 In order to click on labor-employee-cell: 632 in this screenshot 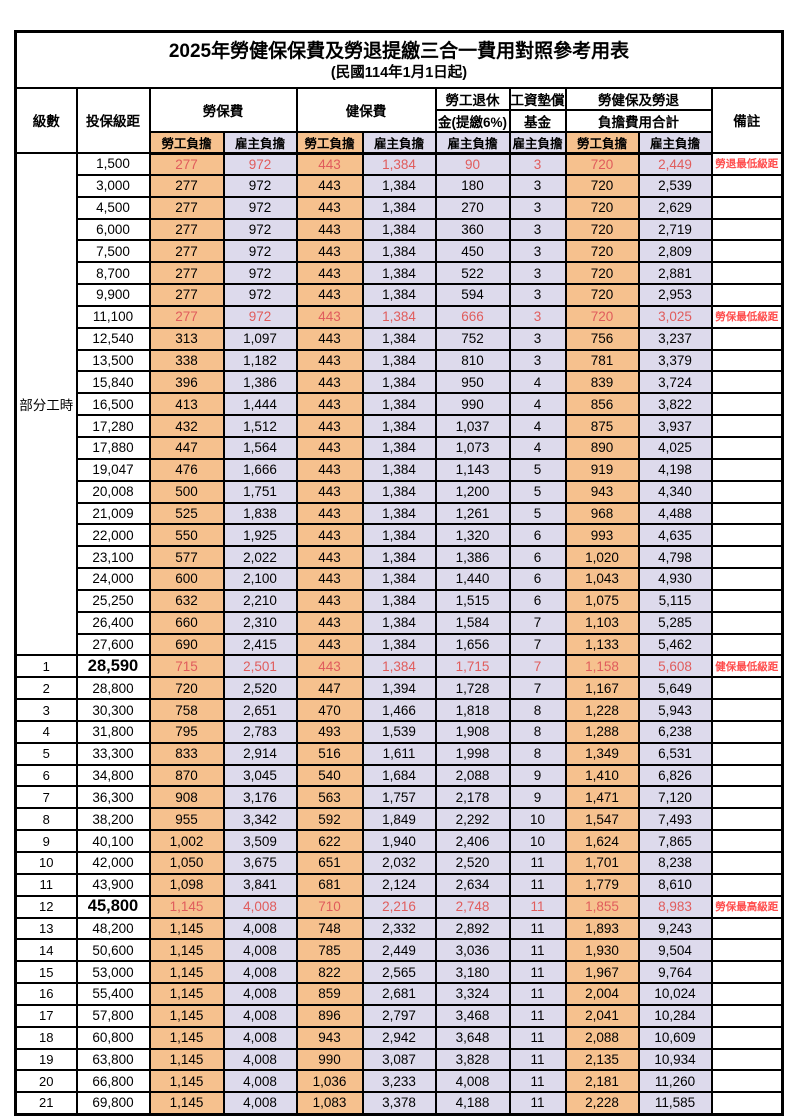, I will do `click(186, 600)`.